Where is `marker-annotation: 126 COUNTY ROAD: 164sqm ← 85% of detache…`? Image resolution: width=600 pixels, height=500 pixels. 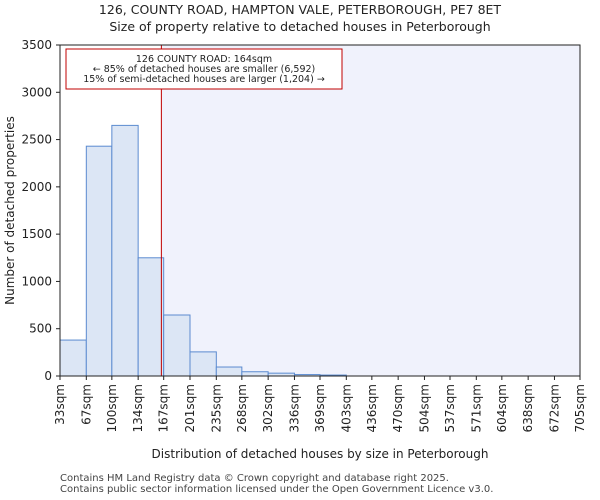 marker-annotation: 126 COUNTY ROAD: 164sqm ← 85% of detache… is located at coordinates (204, 69).